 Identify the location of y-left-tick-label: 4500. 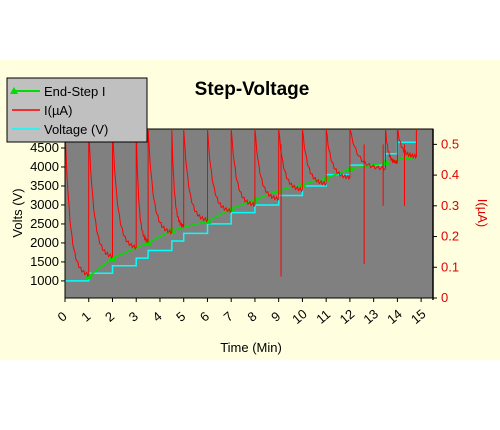
(44, 147).